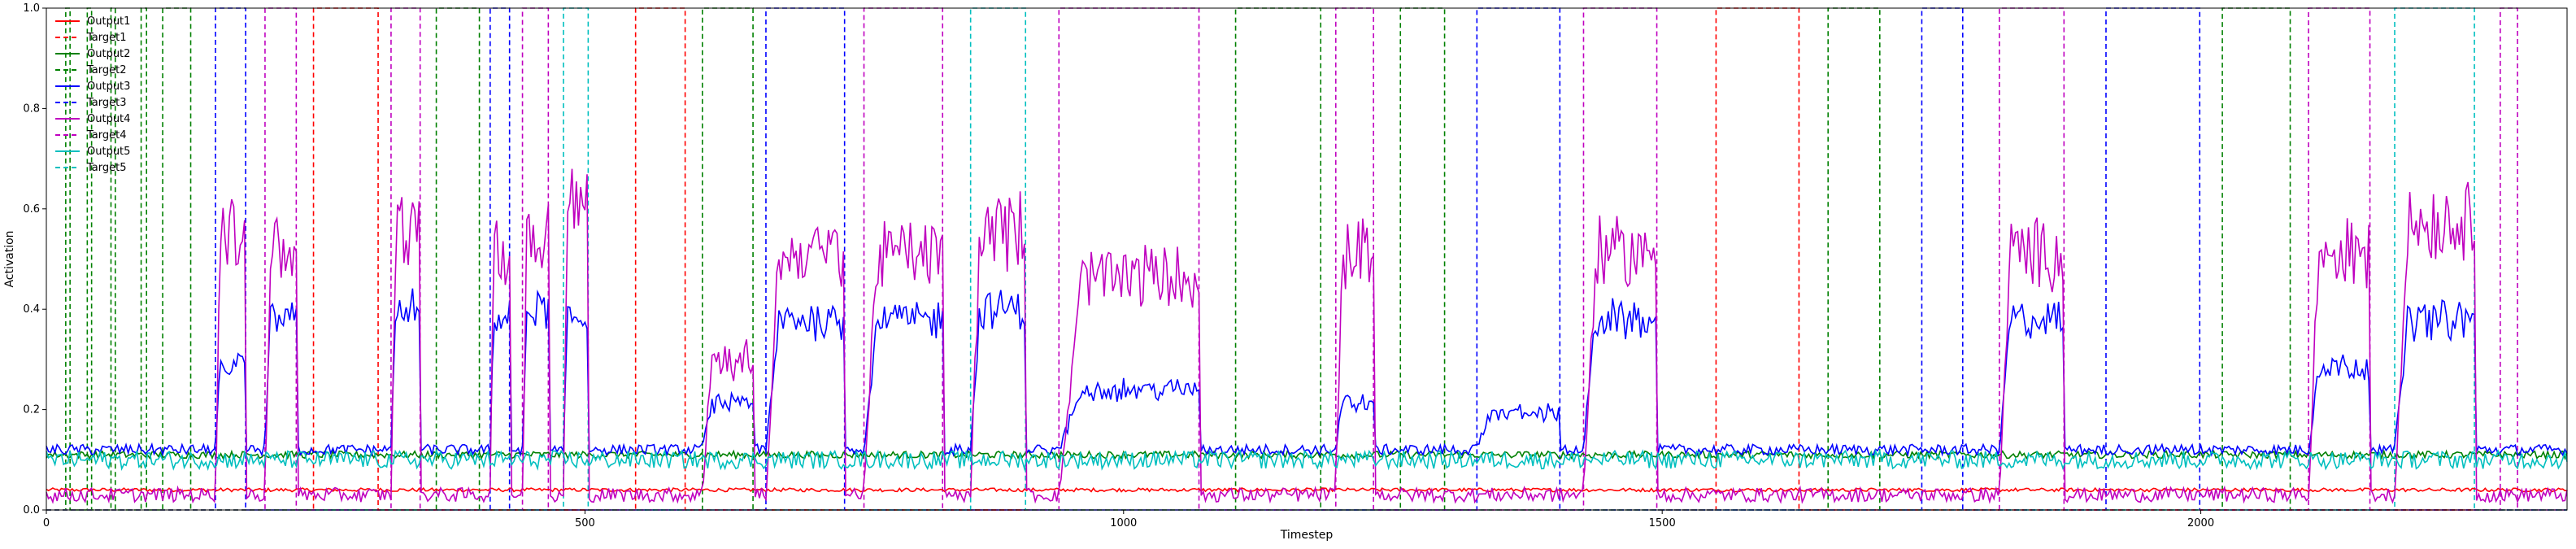 The image size is (2576, 549). Describe the element at coordinates (31, 510) in the screenshot. I see `y-tick-label: 0.0` at that location.